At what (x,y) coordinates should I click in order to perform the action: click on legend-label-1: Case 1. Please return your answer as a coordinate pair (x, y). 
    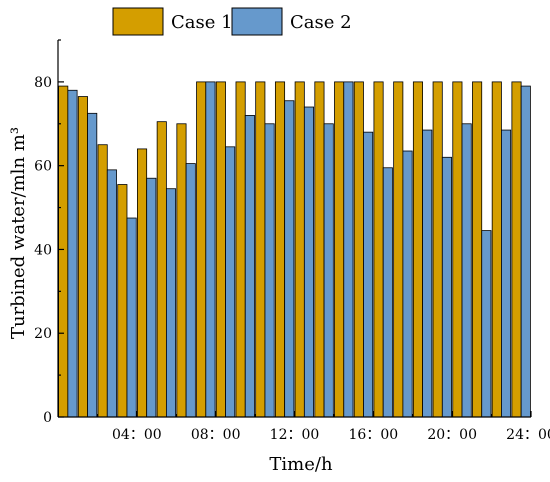
    Looking at the image, I should click on (202, 22).